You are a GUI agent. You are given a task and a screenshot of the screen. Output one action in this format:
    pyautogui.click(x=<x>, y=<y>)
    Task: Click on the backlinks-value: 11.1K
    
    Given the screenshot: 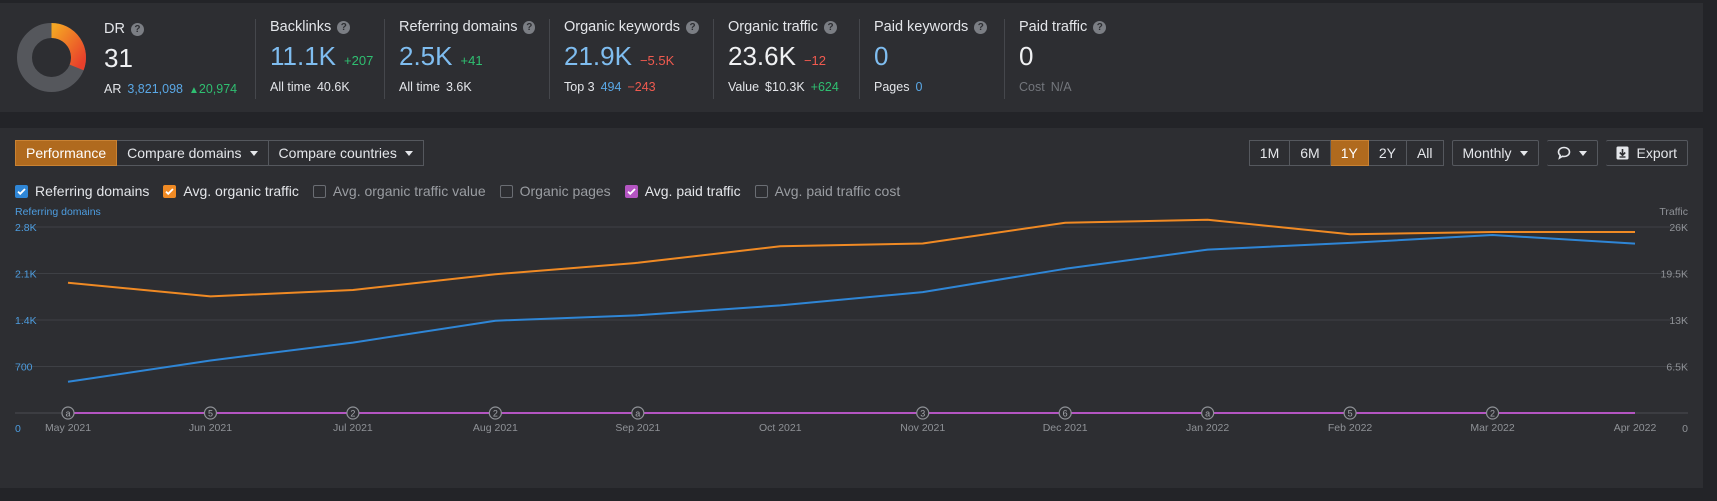 What is the action you would take?
    pyautogui.click(x=303, y=56)
    